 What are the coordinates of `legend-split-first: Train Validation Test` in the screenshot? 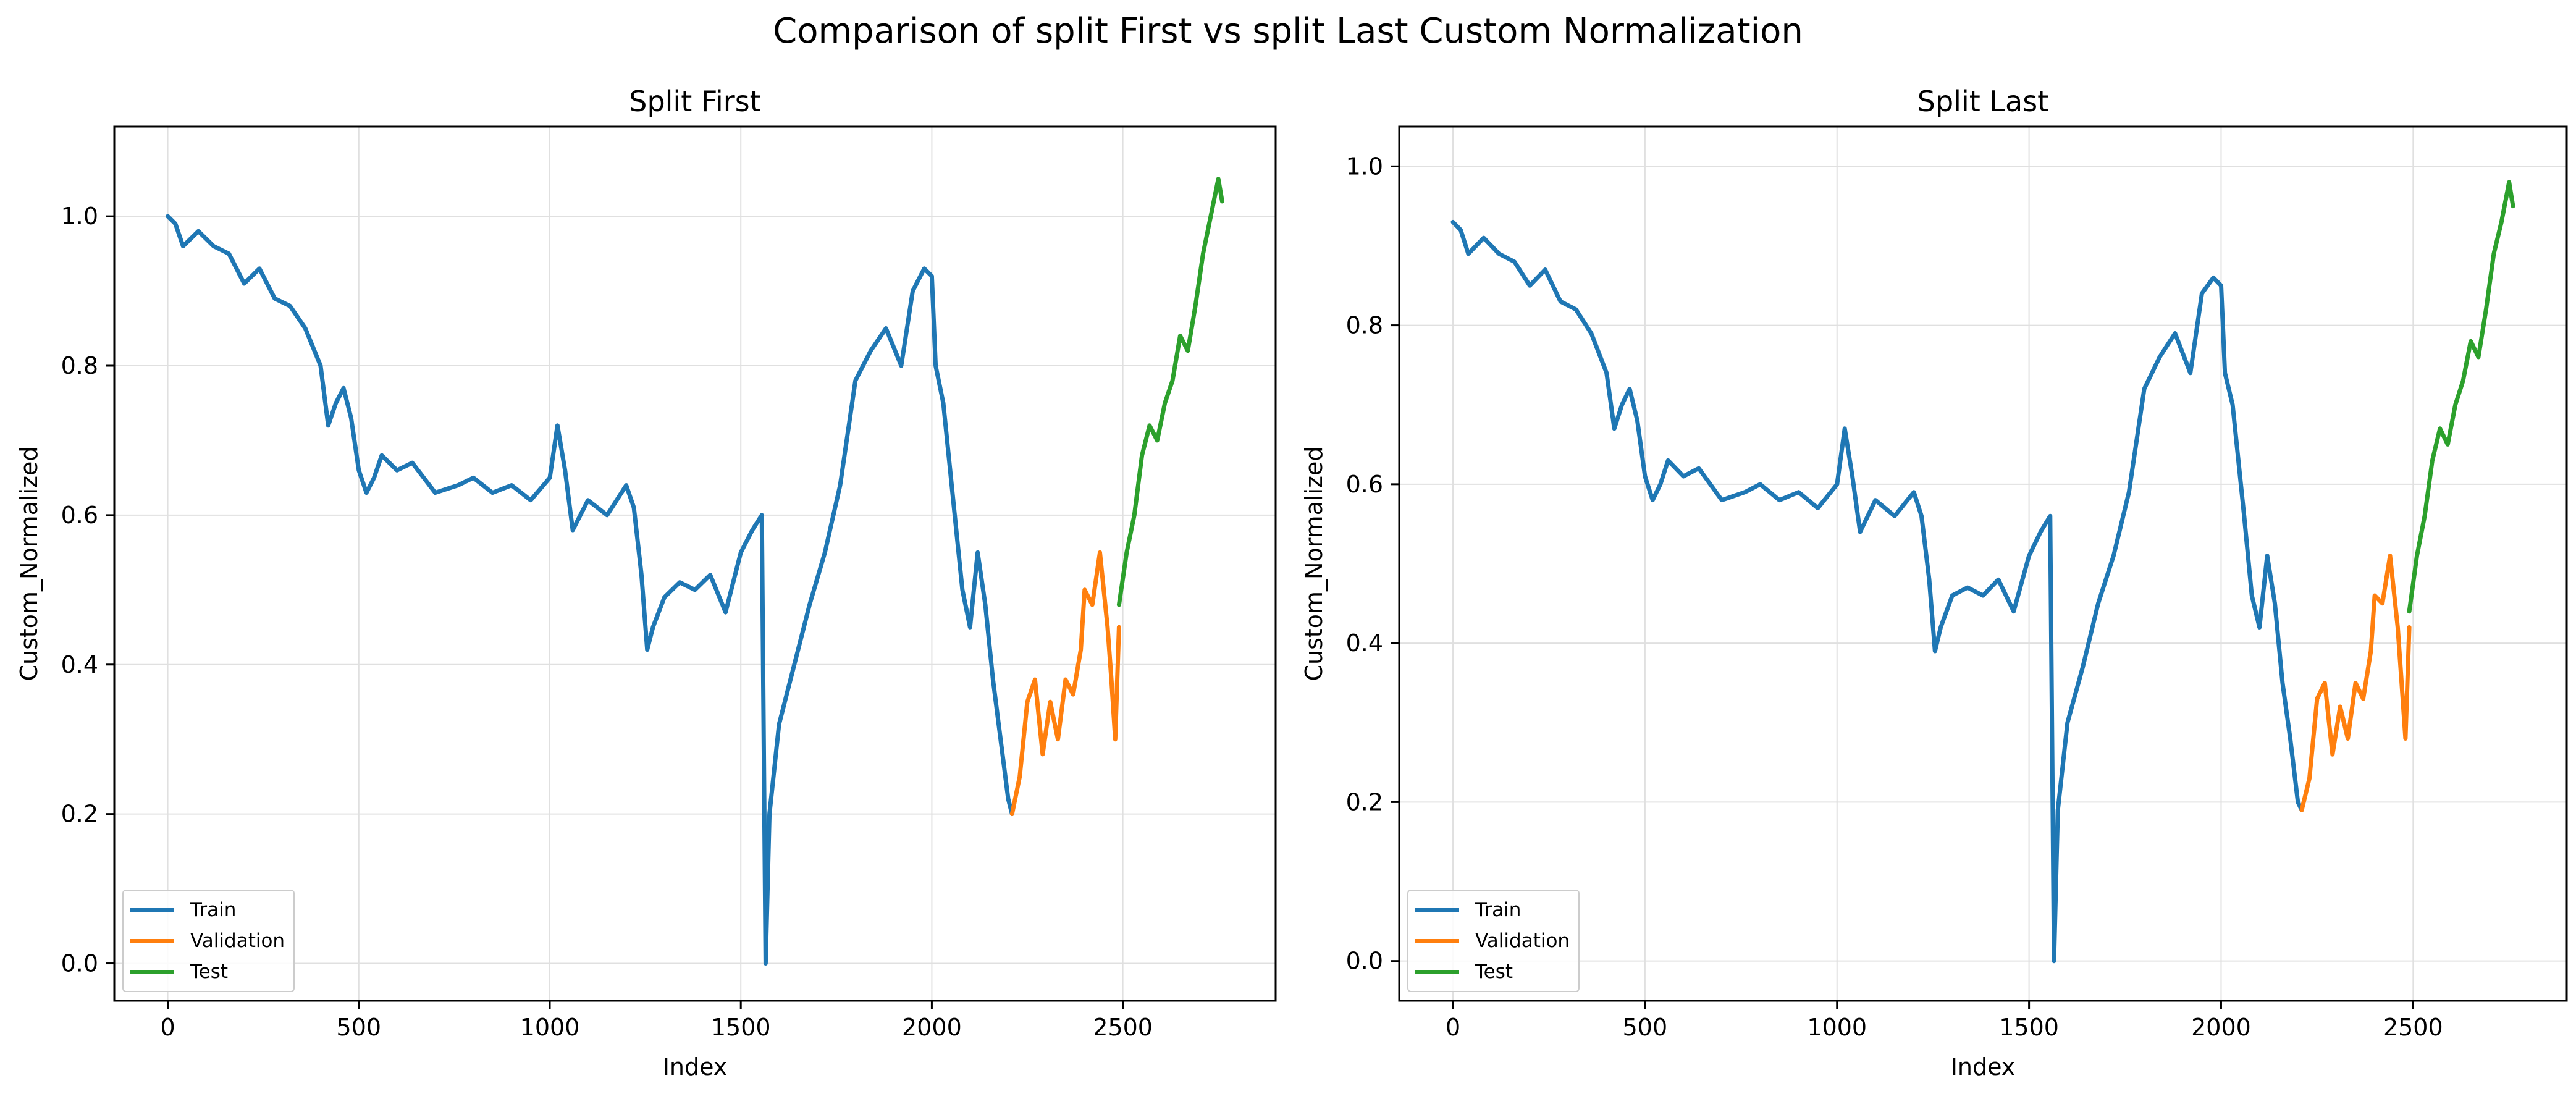 It's located at (208, 941).